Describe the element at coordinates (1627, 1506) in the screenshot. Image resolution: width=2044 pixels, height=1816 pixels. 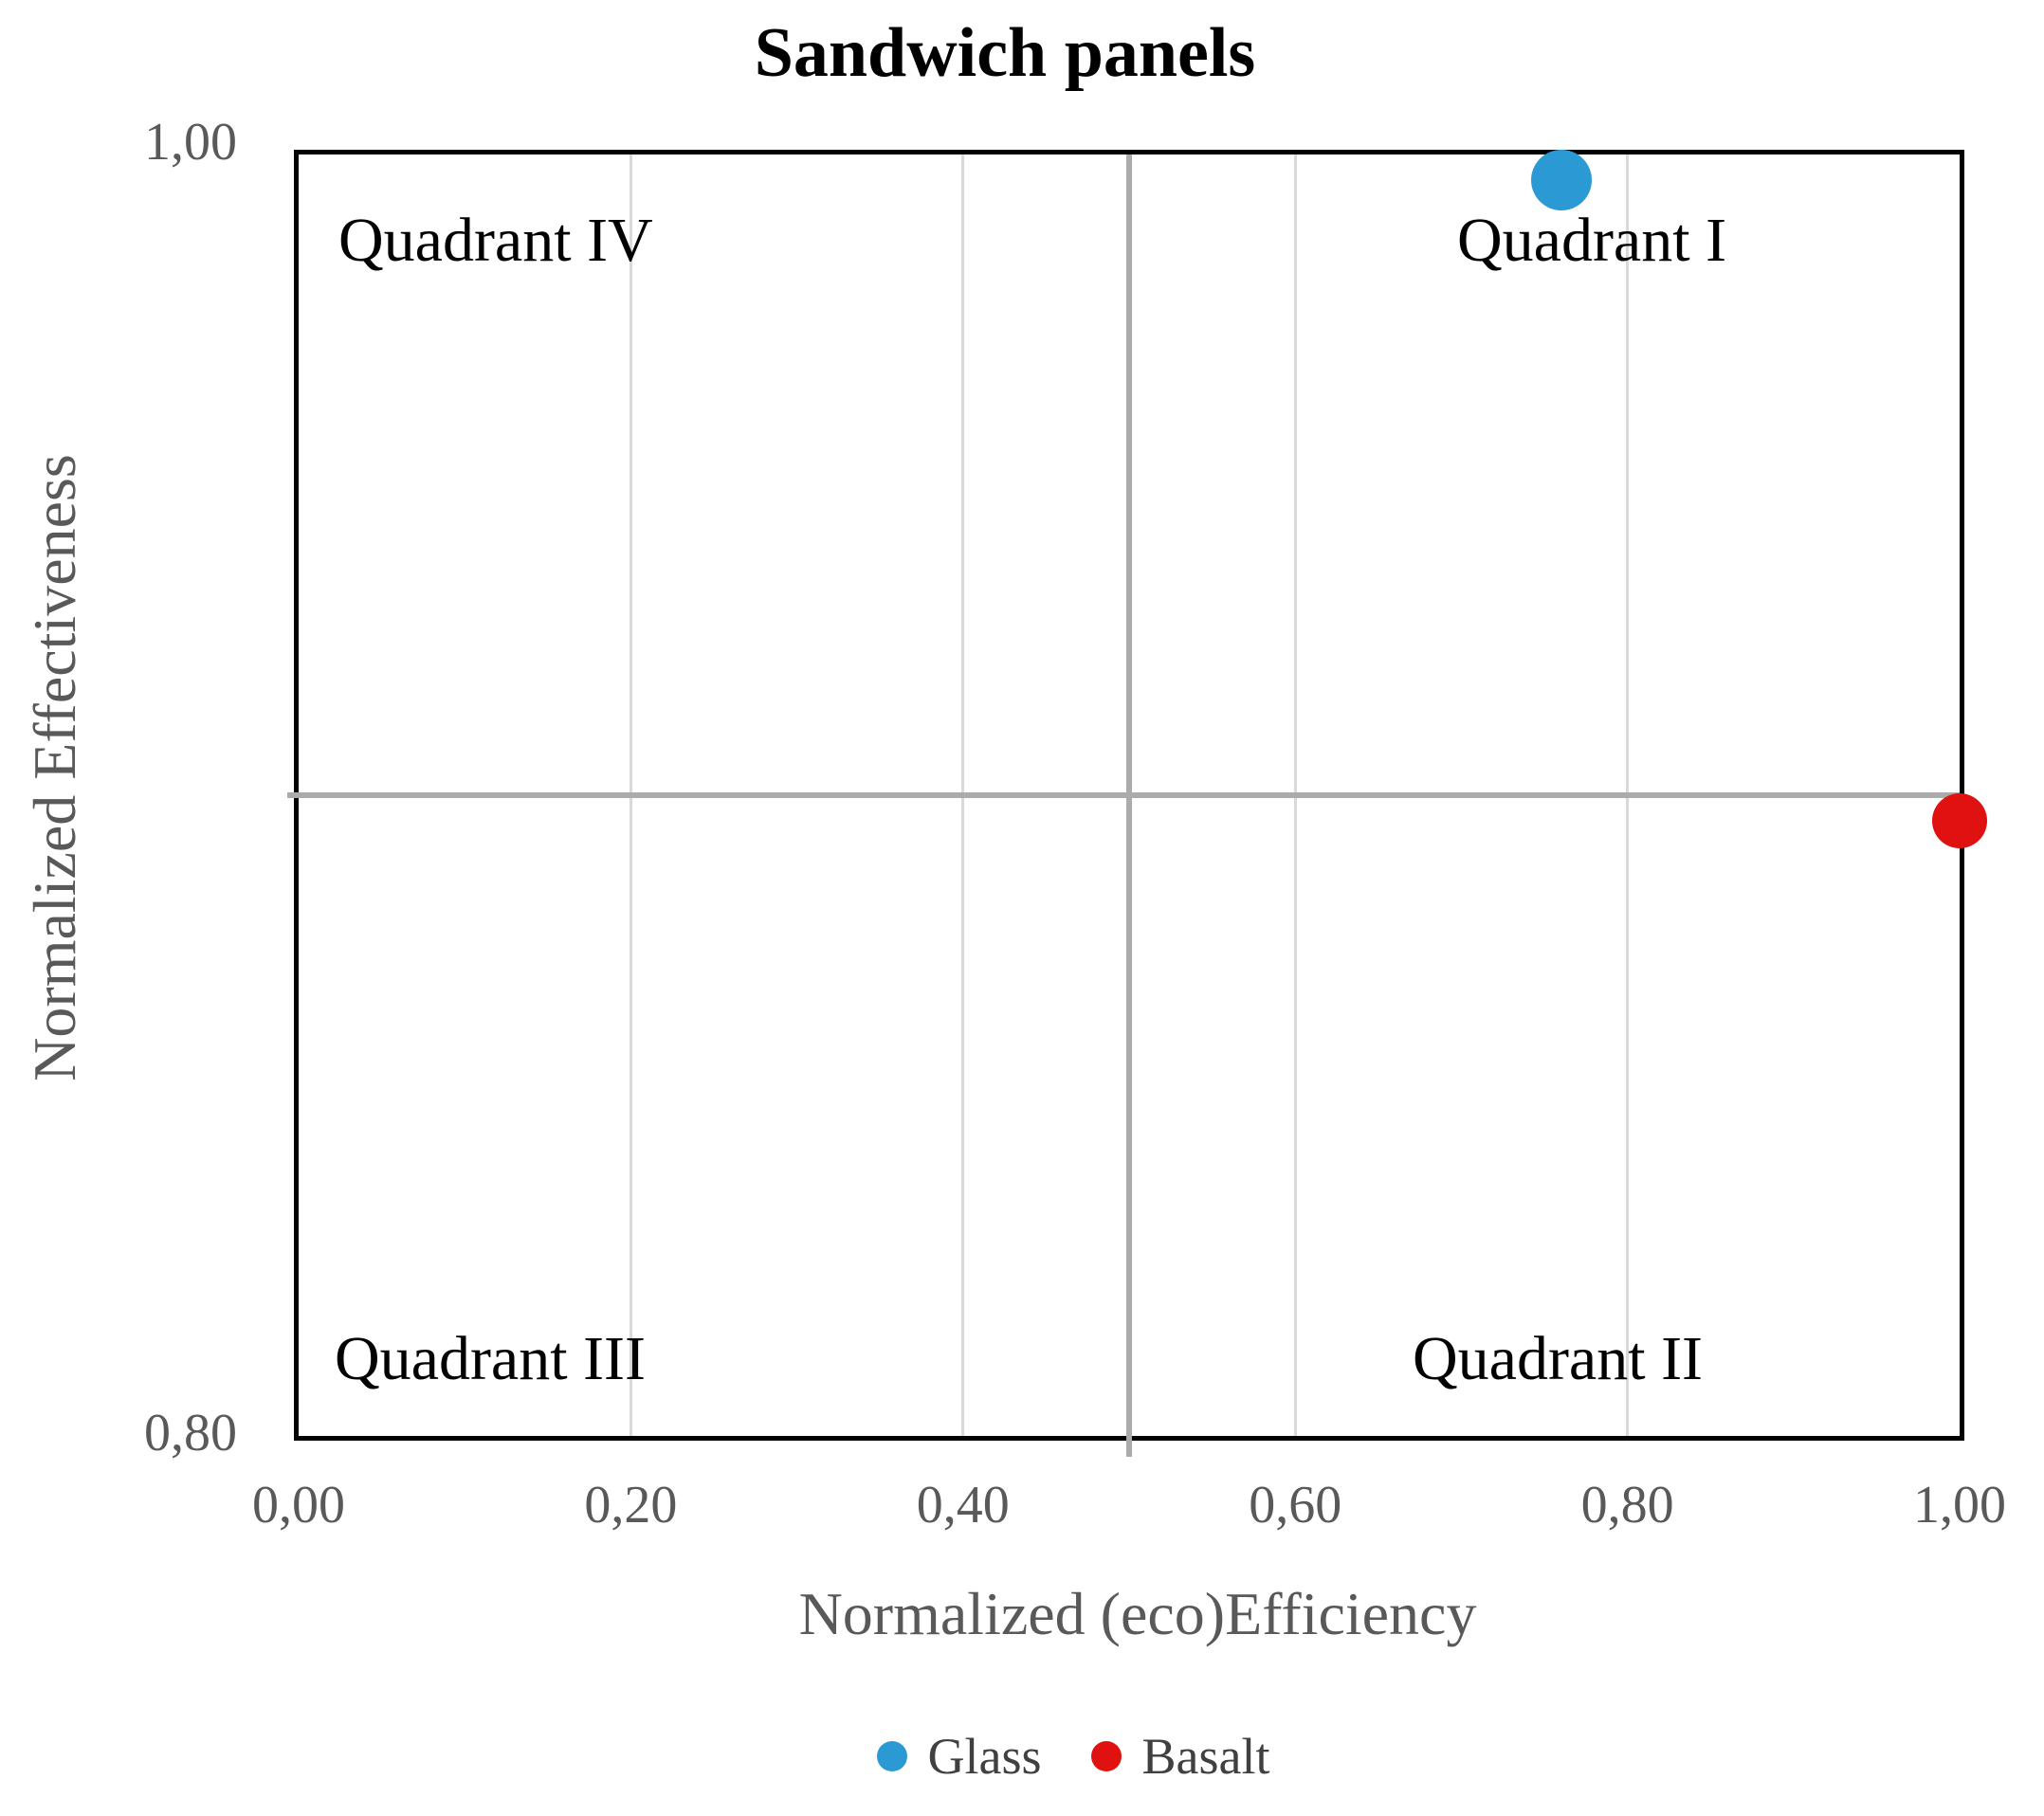
I see `x-axis-tick-label: 0,80` at that location.